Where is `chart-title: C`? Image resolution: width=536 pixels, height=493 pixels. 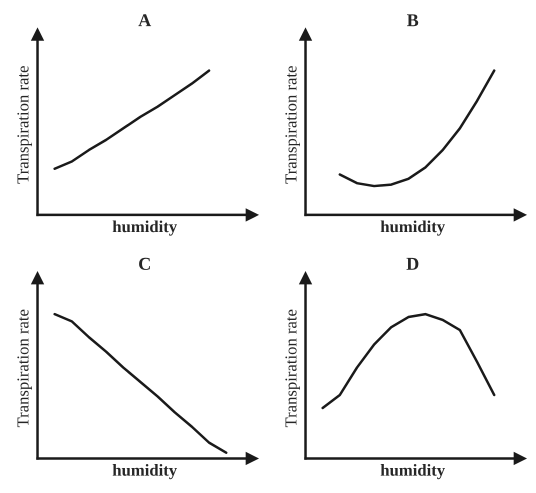 chart-title: C is located at coordinates (144, 264).